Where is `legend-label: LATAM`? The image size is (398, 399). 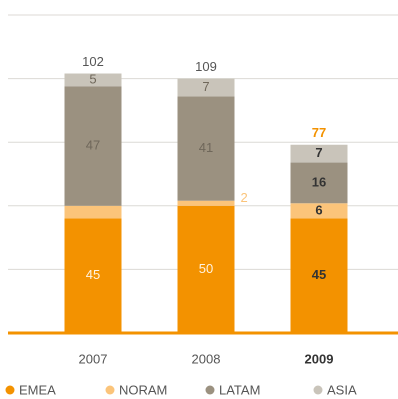
legend-label: LATAM is located at coordinates (239, 389).